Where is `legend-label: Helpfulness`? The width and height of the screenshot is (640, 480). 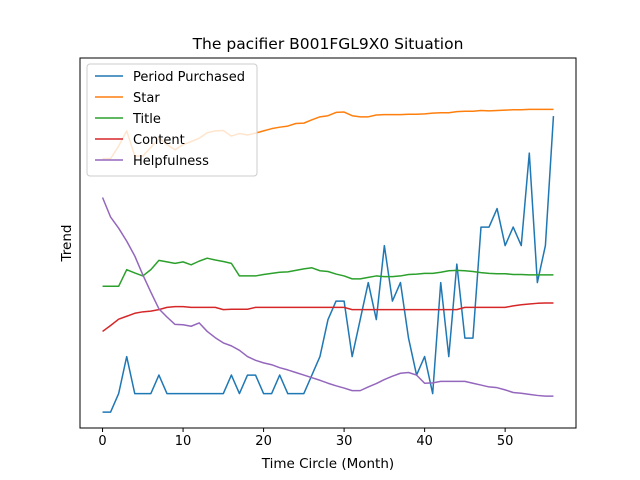
legend-label: Helpfulness is located at coordinates (171, 161).